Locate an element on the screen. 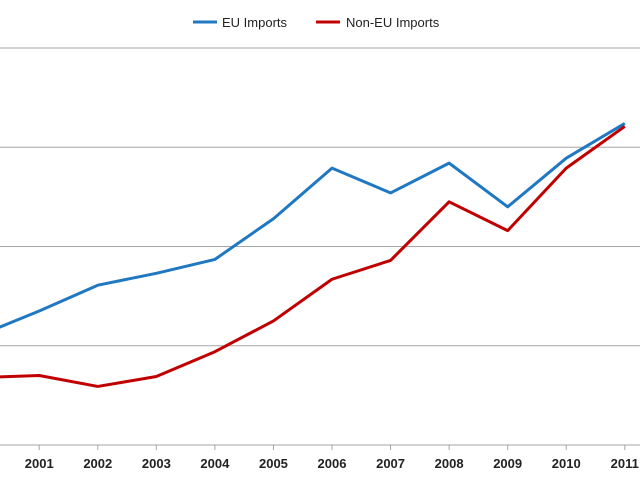 The height and width of the screenshot is (480, 640). x-tick-label: 2002 is located at coordinates (97, 463).